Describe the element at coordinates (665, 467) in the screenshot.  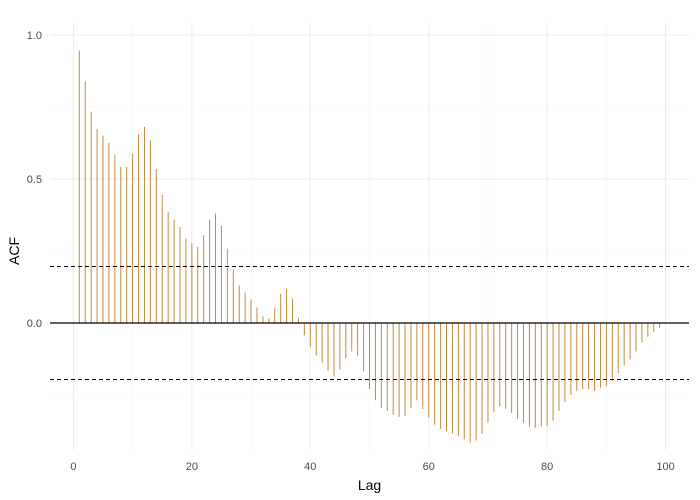
I see `x-tick-label: 100` at that location.